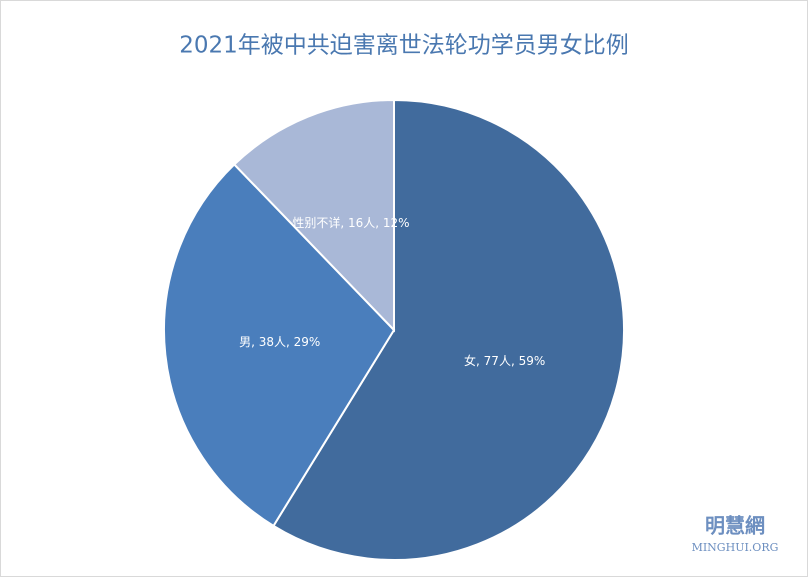 This screenshot has width=808, height=577. I want to click on watermark-name: 明慧網, so click(735, 526).